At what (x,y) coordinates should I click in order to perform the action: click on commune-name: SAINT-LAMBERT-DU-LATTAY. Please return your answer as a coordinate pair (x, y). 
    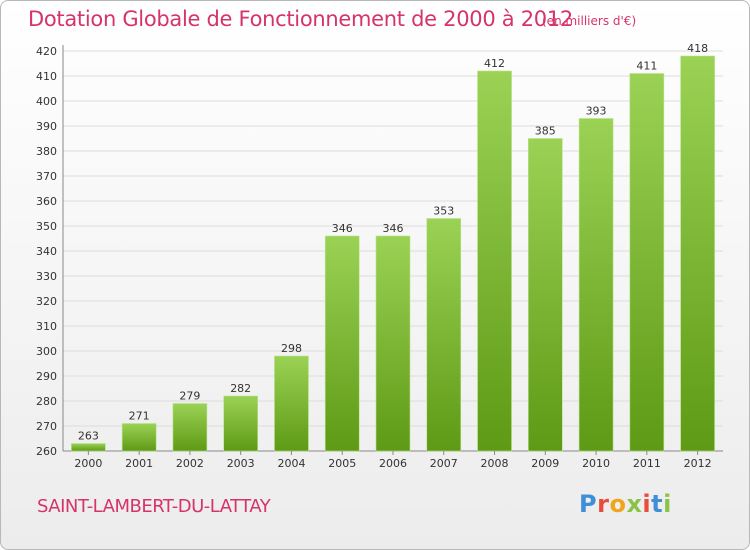
    Looking at the image, I should click on (154, 506).